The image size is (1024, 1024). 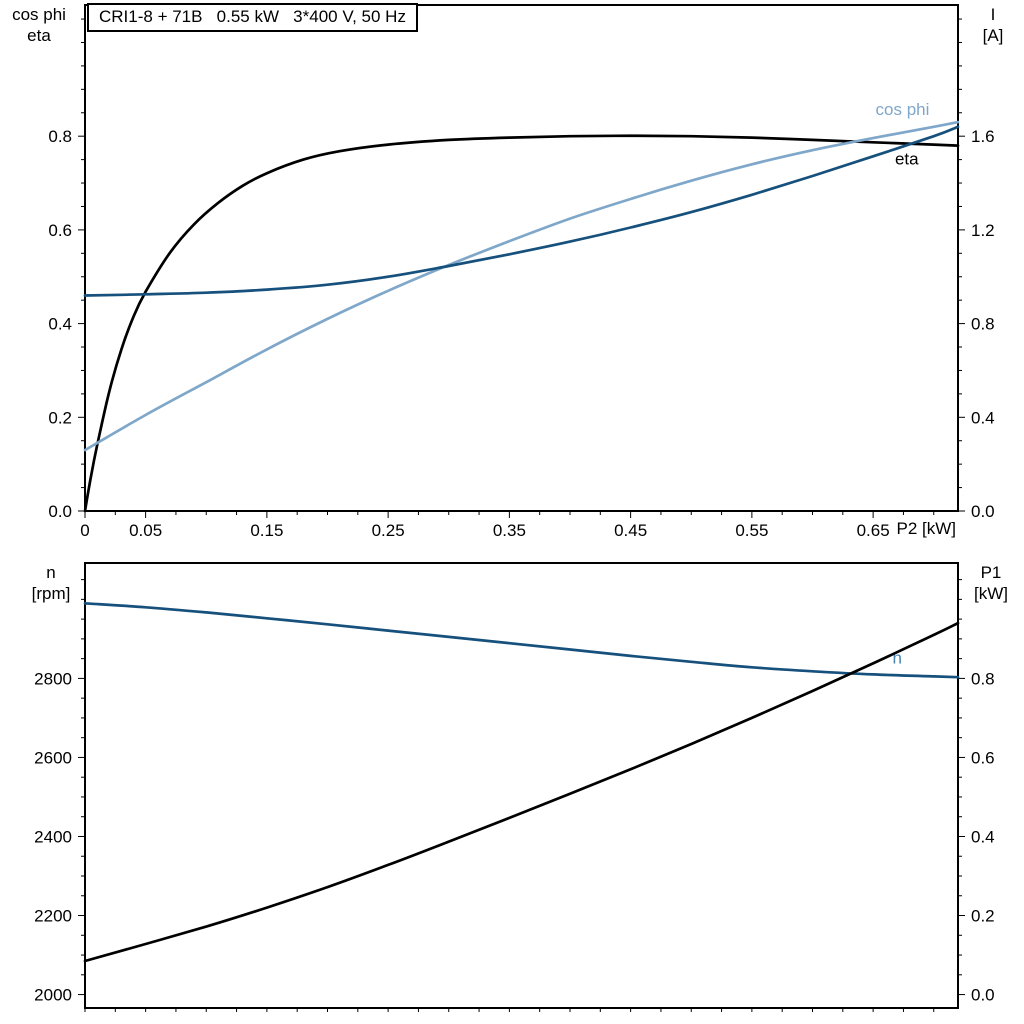 I want to click on y-left-tick-label: 0.4, so click(x=60, y=324).